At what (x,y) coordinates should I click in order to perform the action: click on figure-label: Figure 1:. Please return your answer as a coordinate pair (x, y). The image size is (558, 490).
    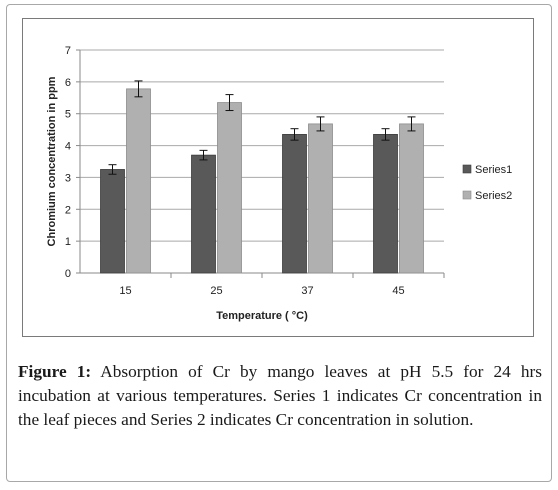
    Looking at the image, I should click on (55, 371).